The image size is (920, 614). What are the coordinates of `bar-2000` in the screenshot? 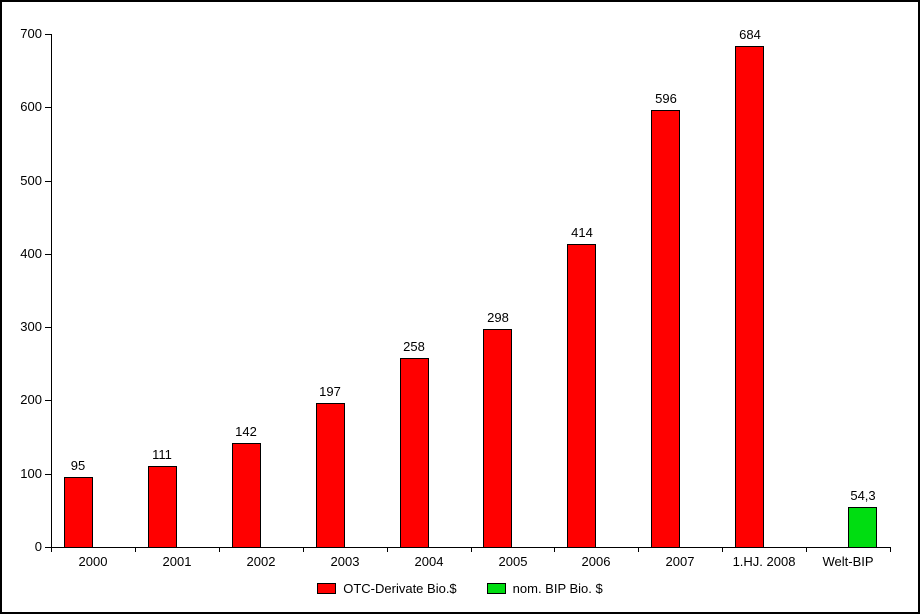 It's located at (78, 512).